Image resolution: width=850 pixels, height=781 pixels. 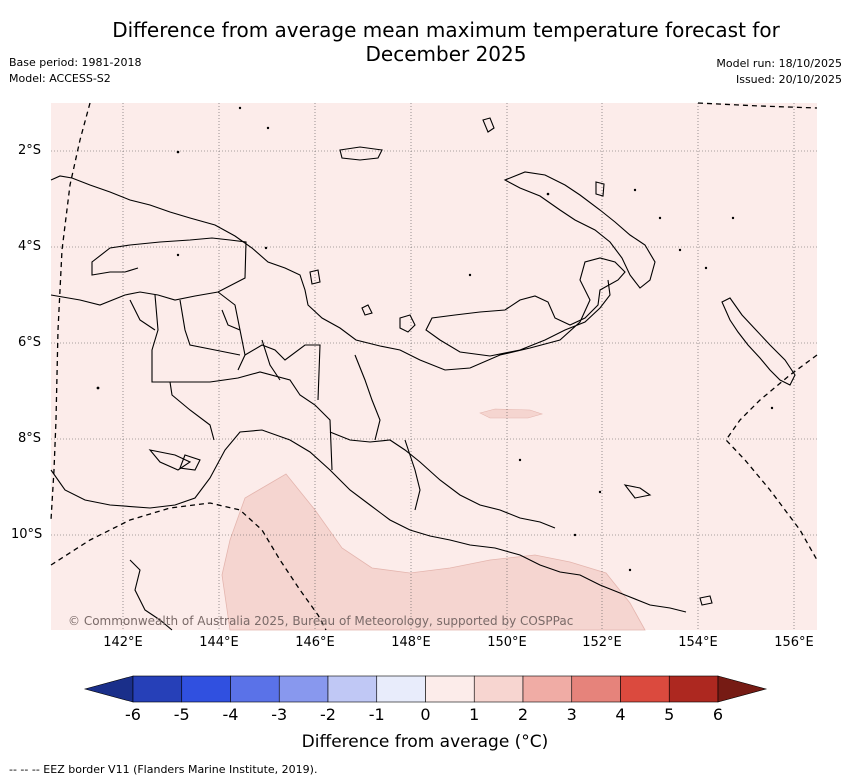 What do you see at coordinates (523, 714) in the screenshot?
I see `colorbar-tick: 2` at bounding box center [523, 714].